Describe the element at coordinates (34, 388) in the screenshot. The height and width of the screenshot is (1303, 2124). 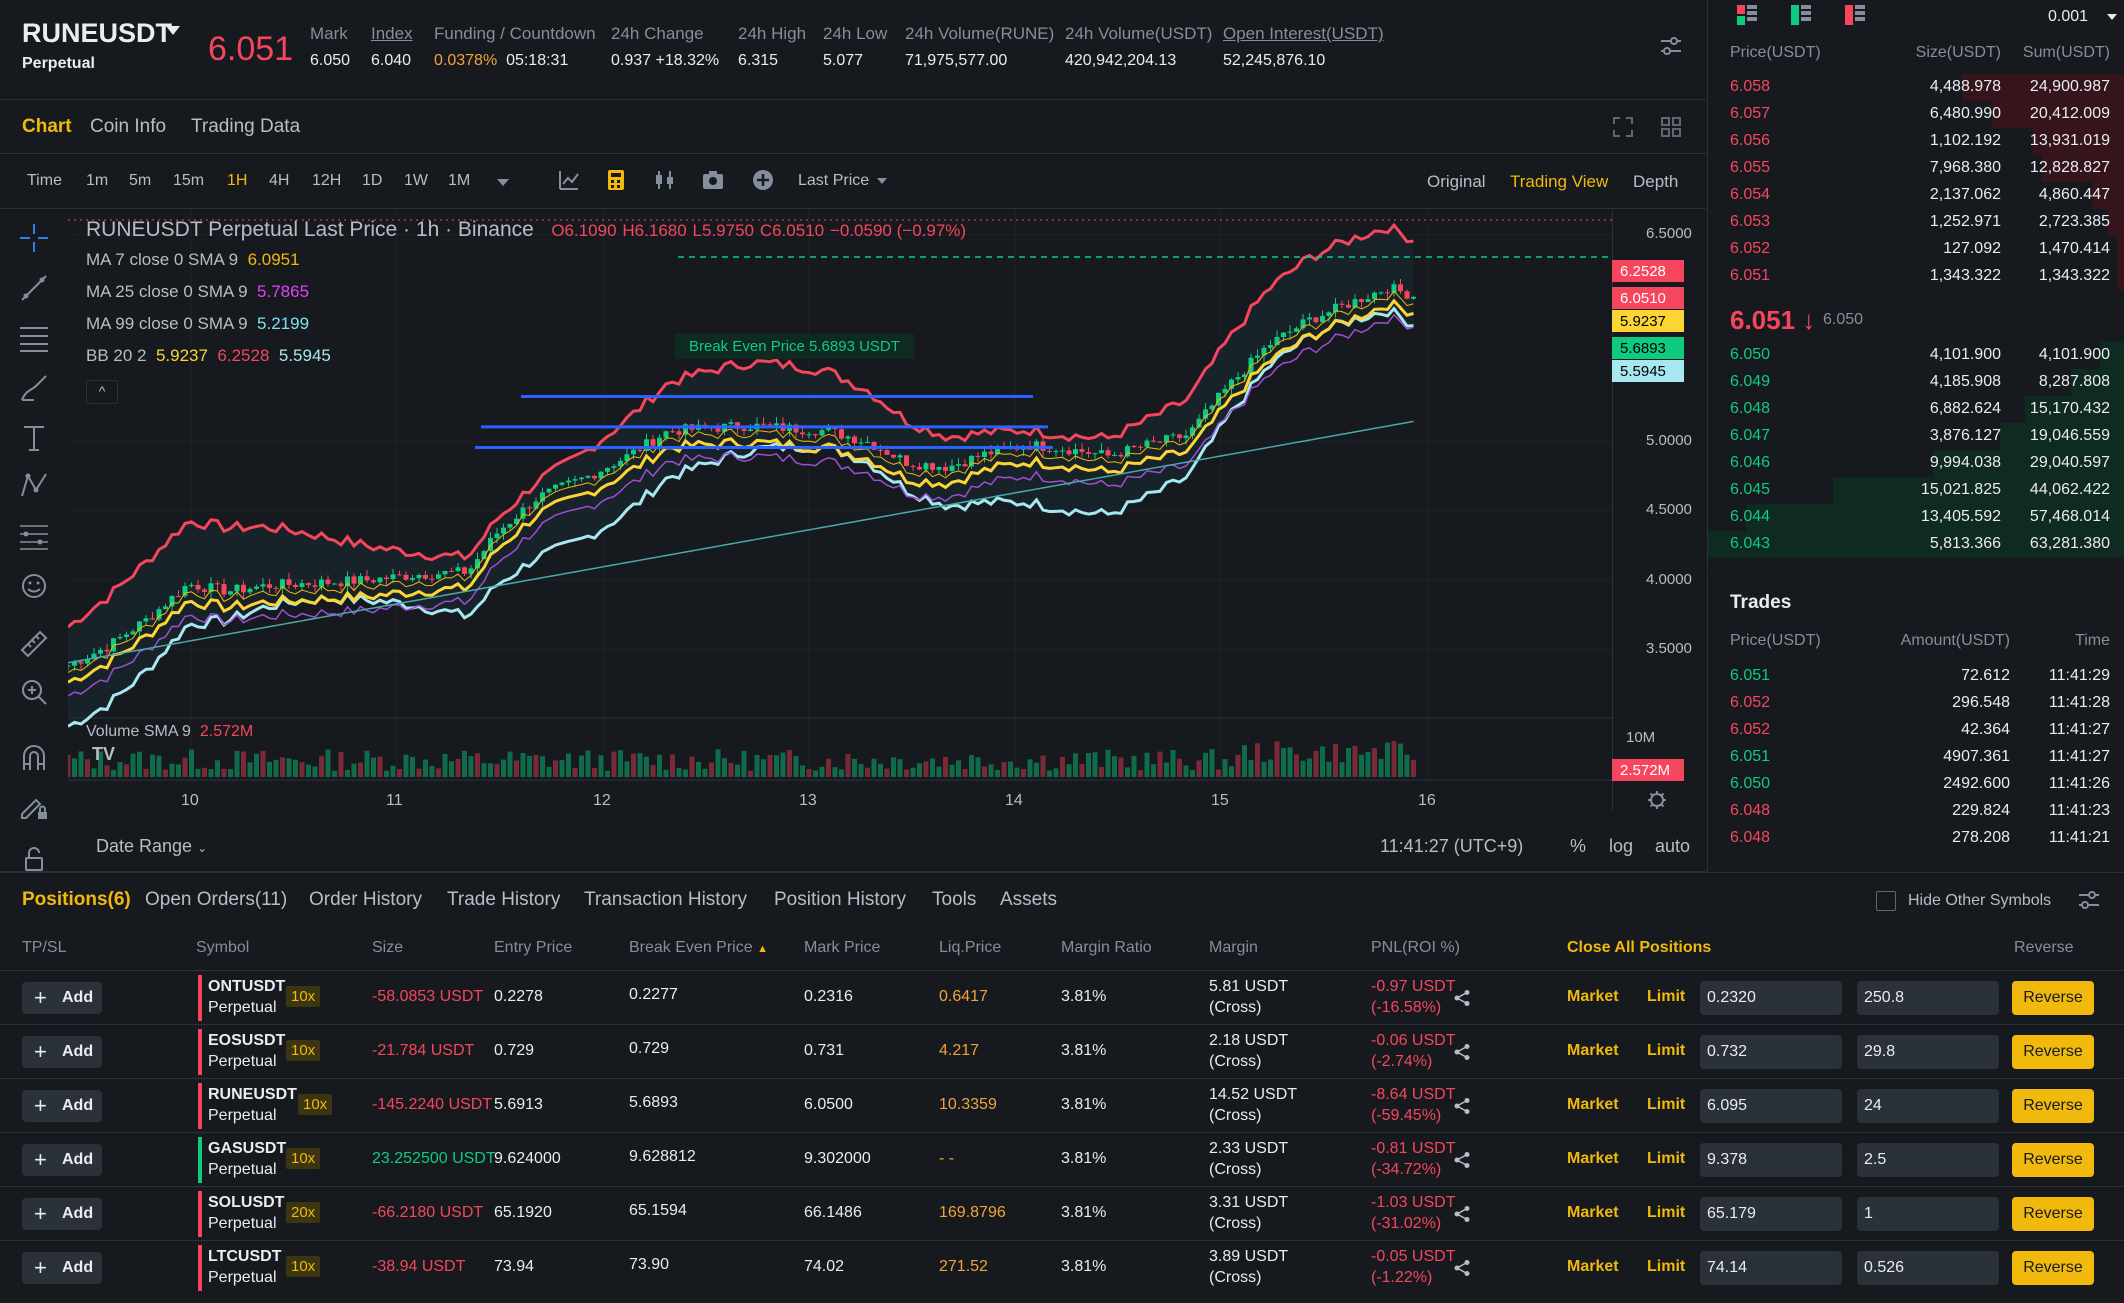
I see `brush-icon` at that location.